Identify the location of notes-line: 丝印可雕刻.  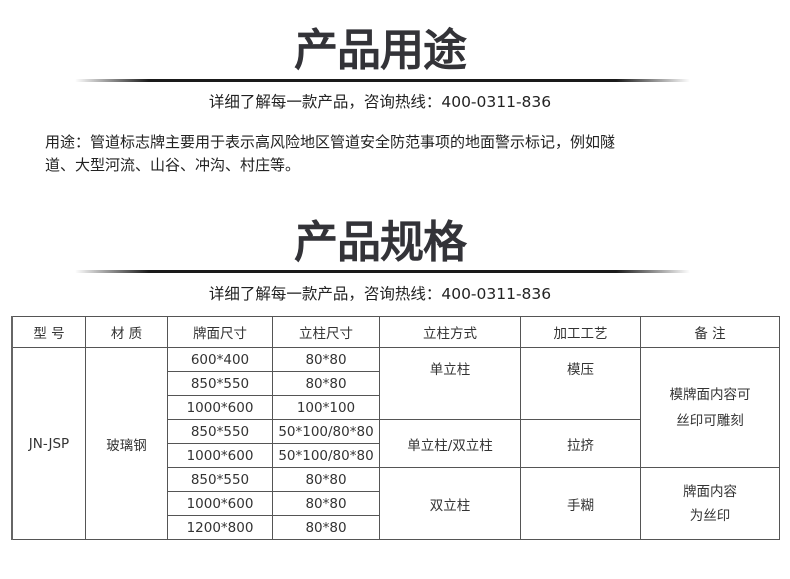
(710, 420).